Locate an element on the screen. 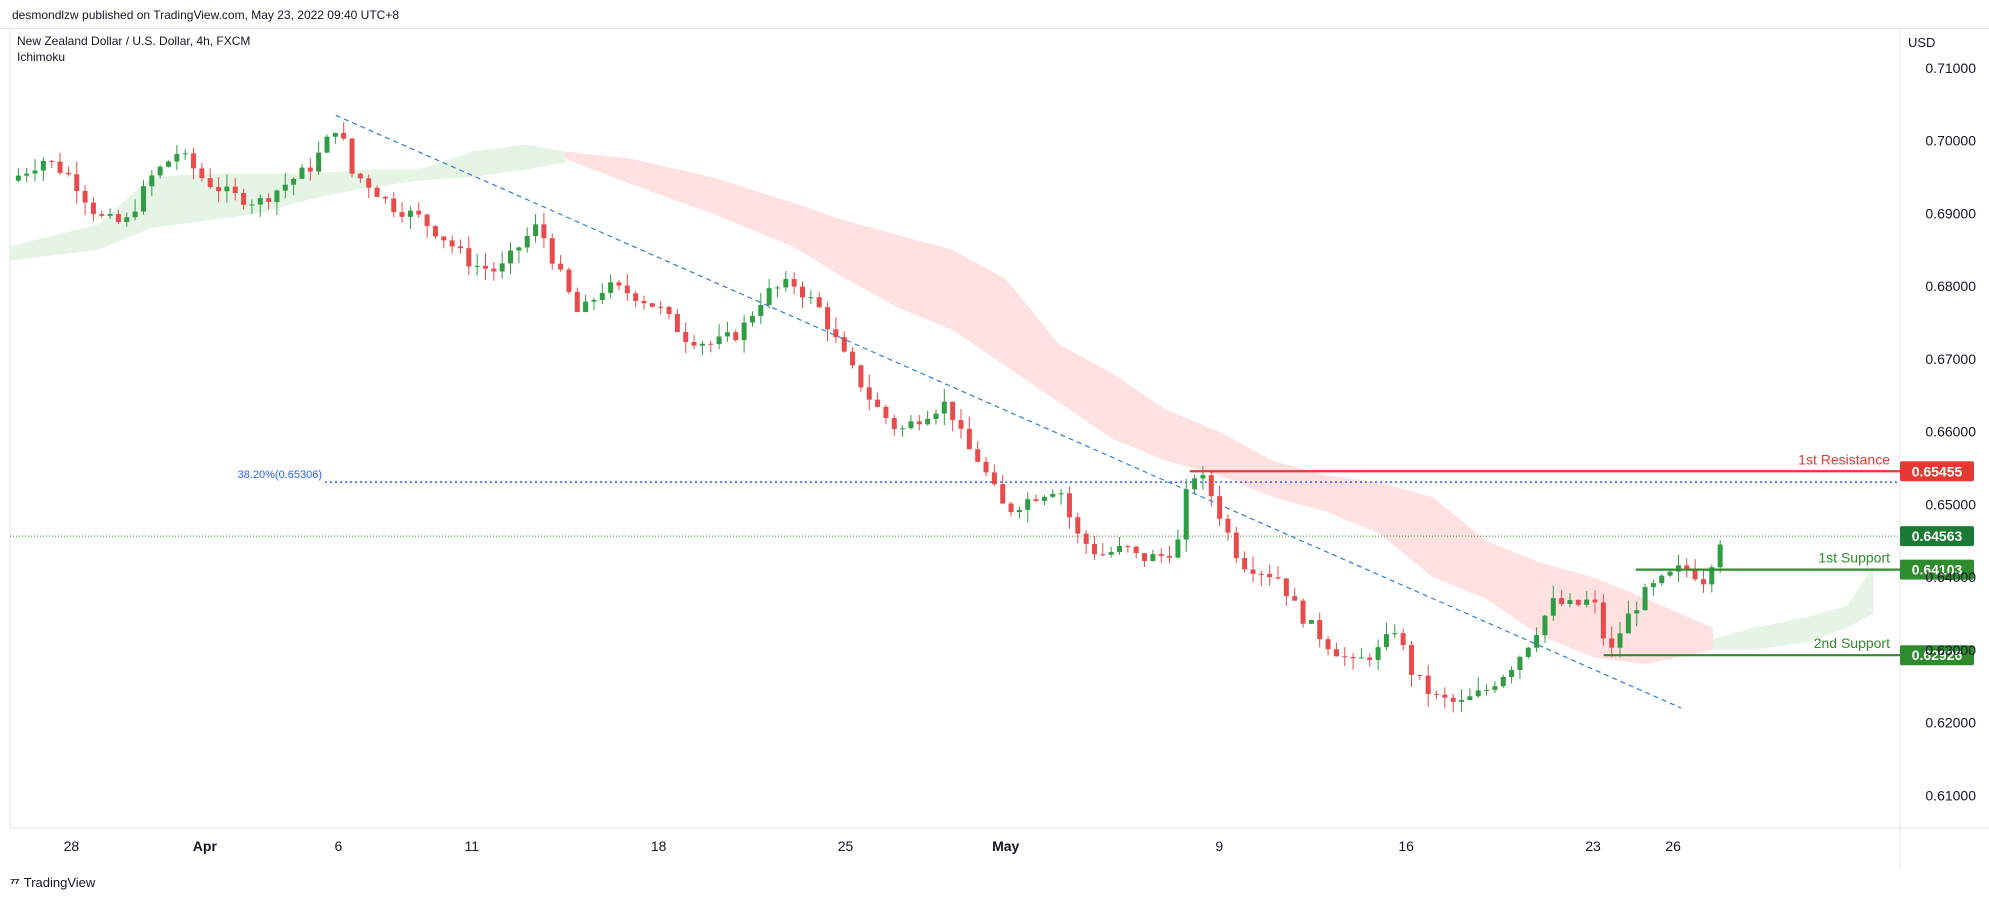  last-price-label: 0.64563 is located at coordinates (1937, 536).